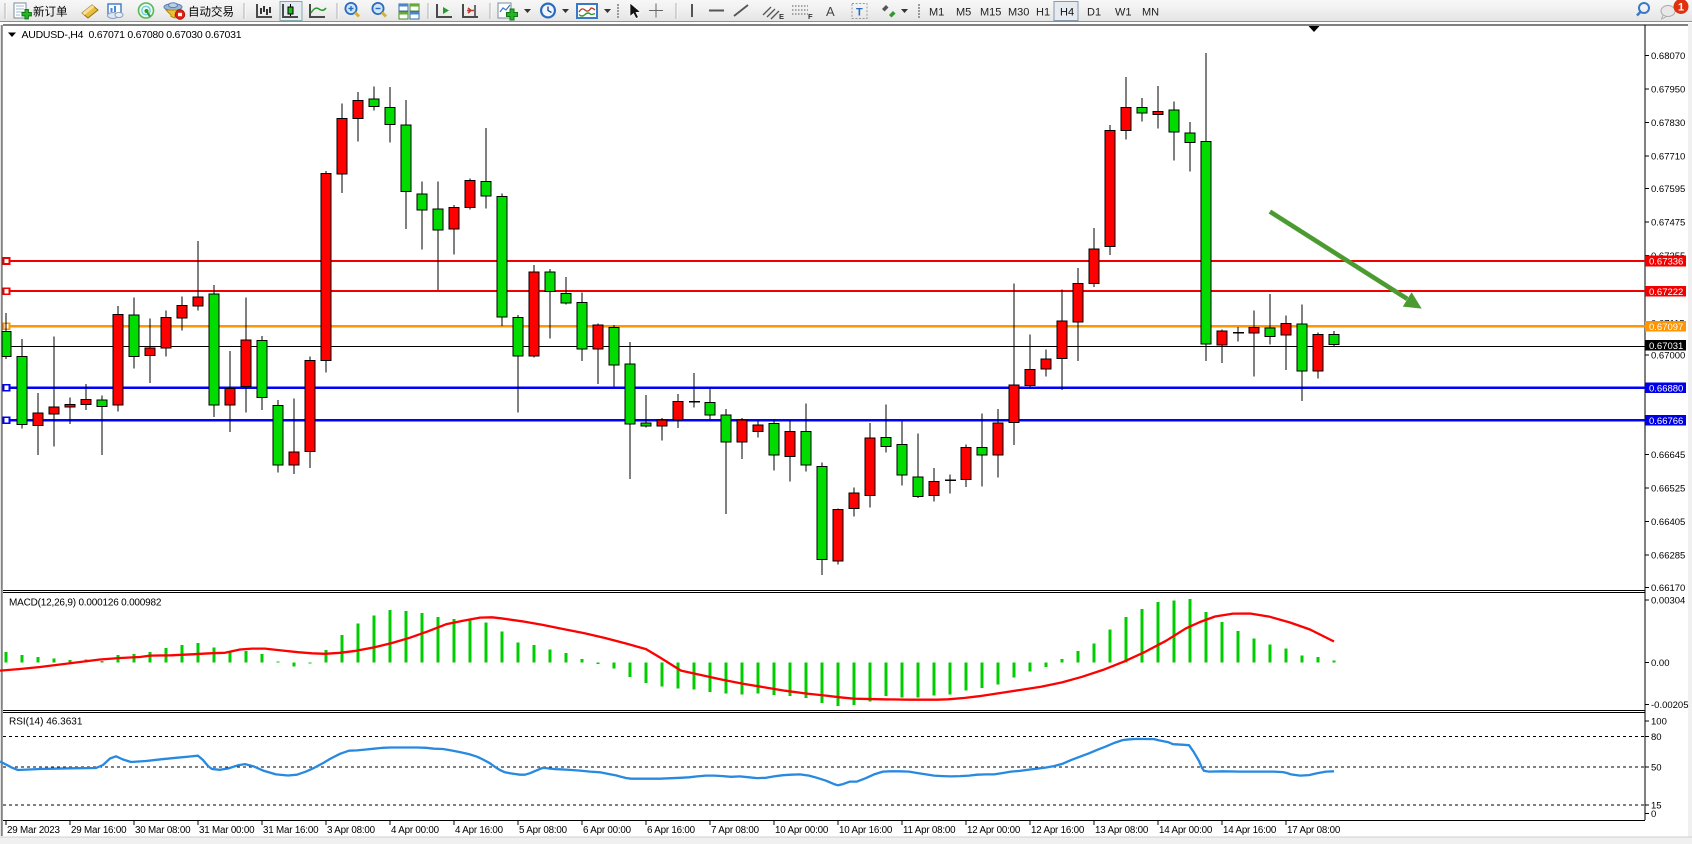 The height and width of the screenshot is (844, 1692). I want to click on svg-text: 31 Mar 16:00, so click(291, 830).